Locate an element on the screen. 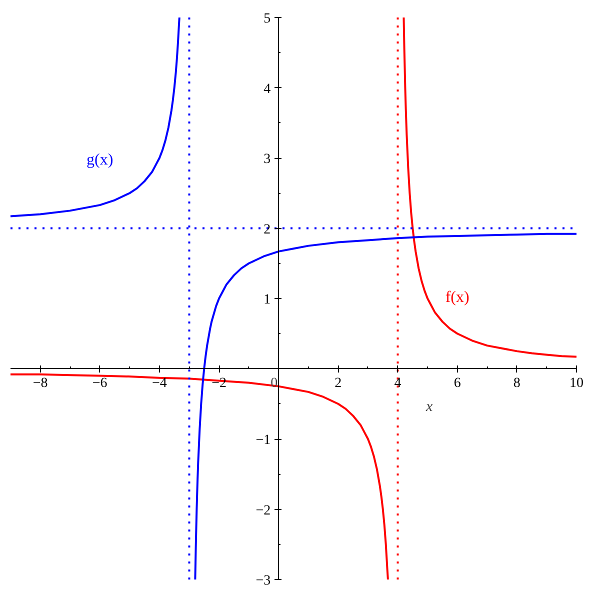  y-tick-label: −3 is located at coordinates (263, 581).